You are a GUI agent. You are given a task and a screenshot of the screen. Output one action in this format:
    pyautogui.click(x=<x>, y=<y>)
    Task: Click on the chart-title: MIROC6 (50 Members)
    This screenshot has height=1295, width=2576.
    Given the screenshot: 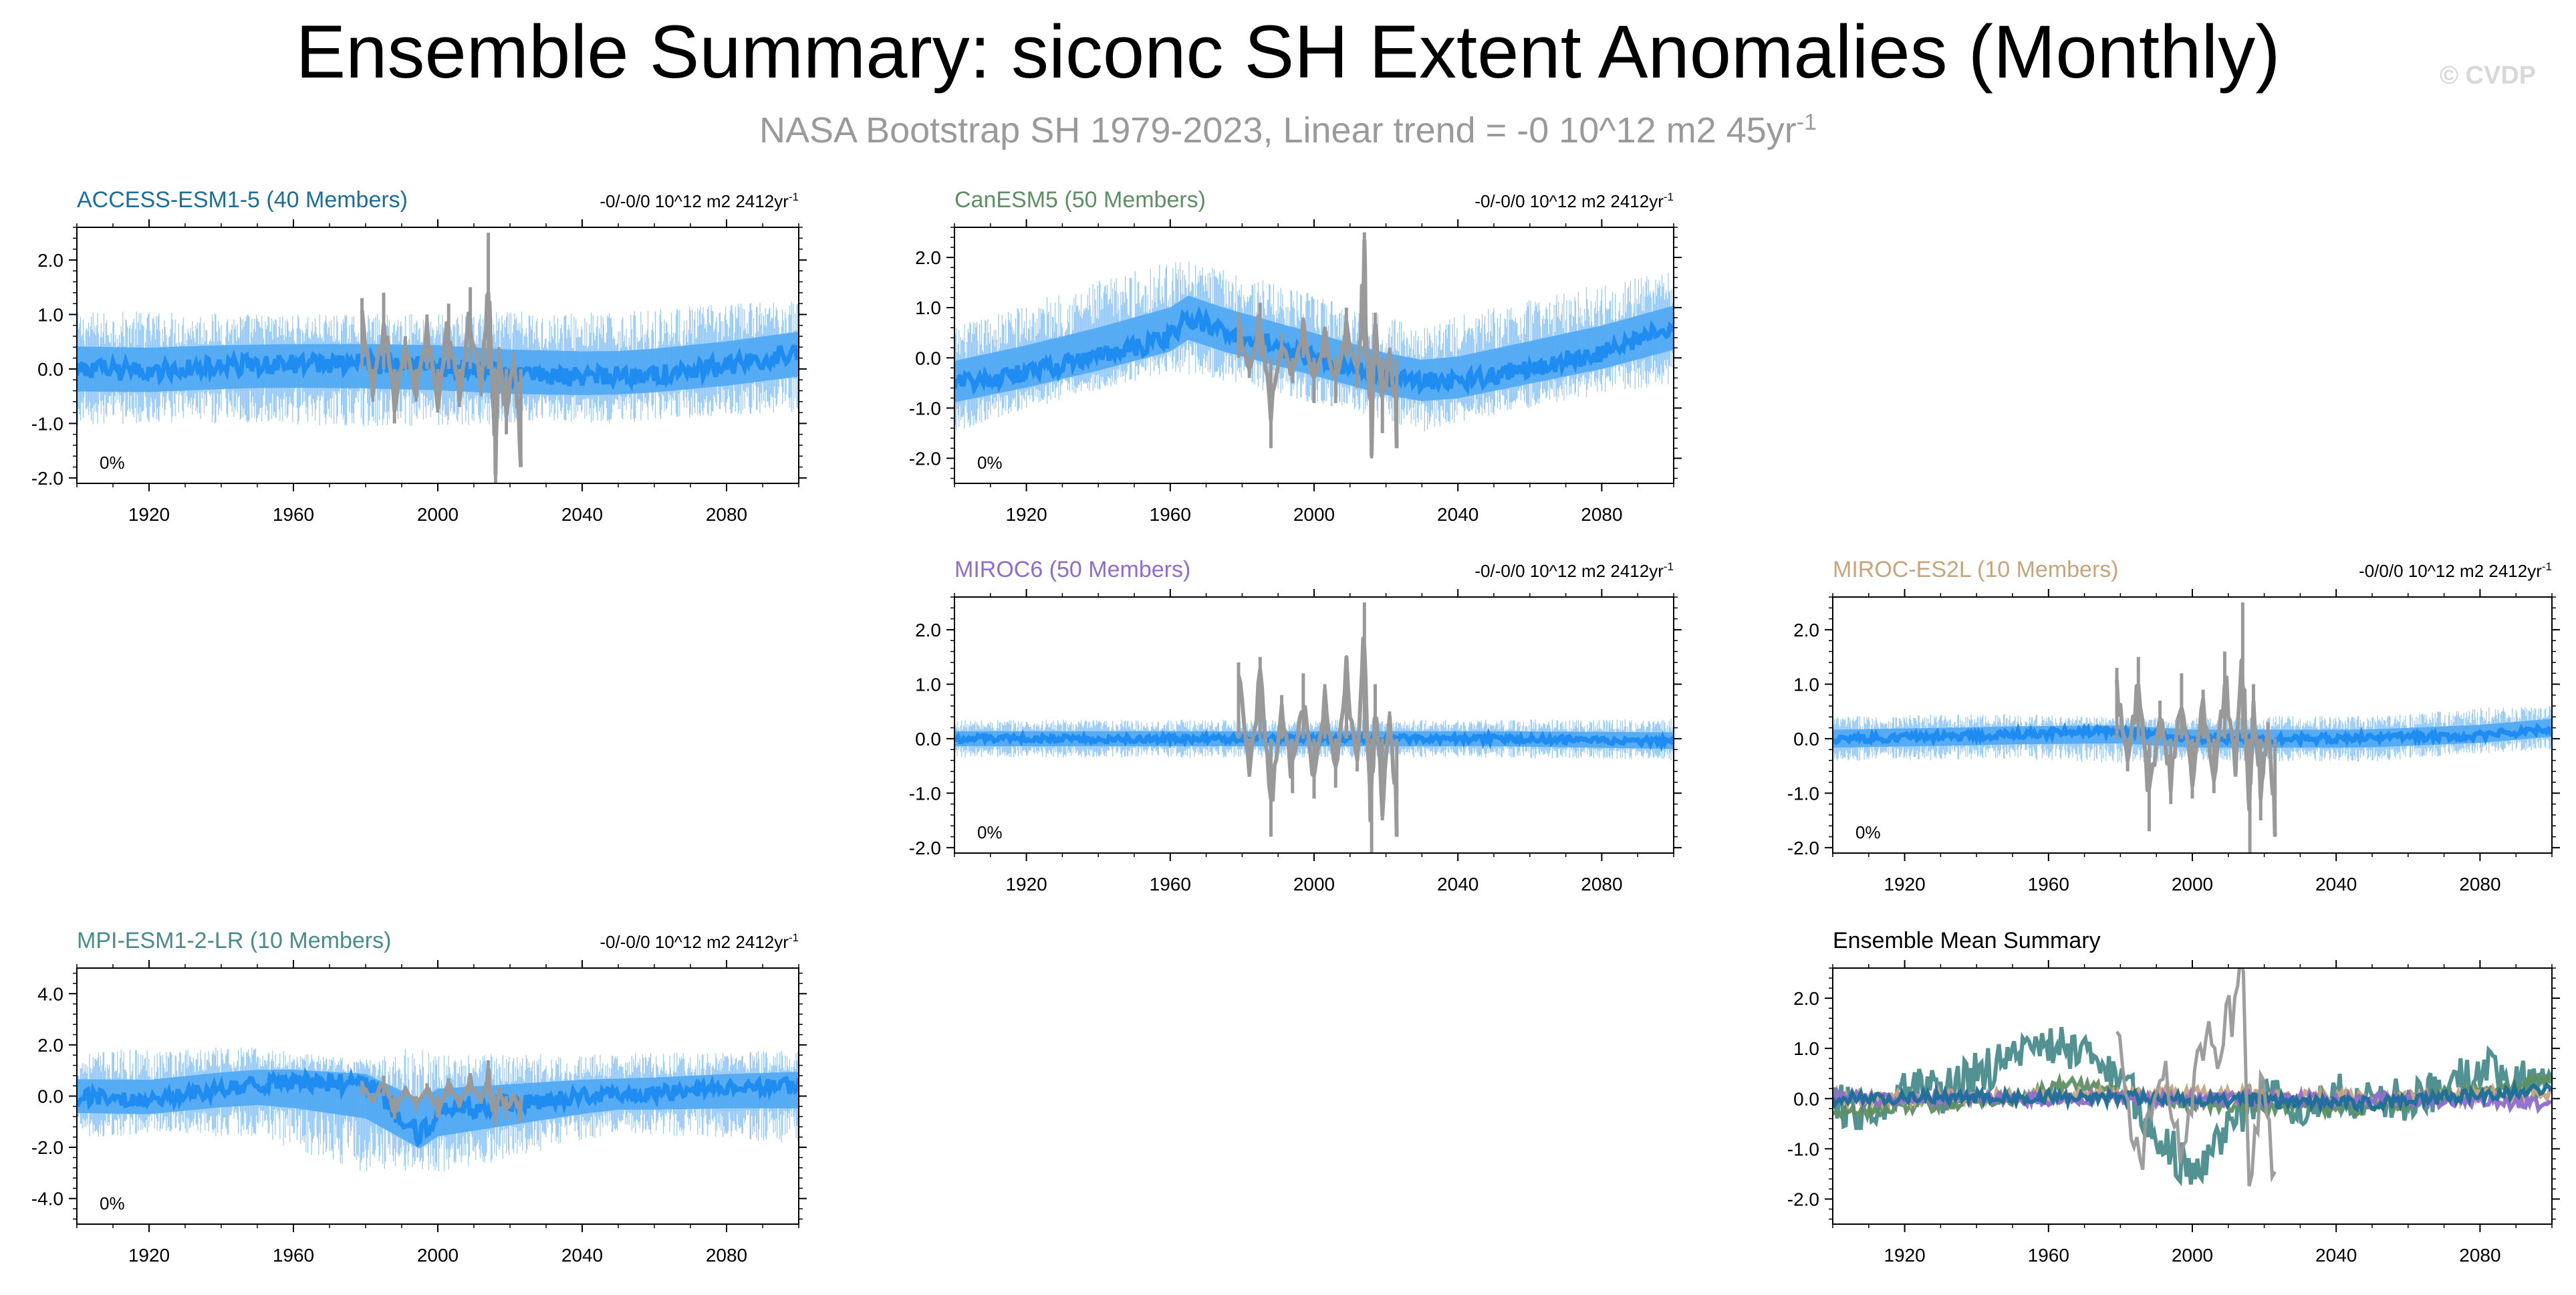 What is the action you would take?
    pyautogui.click(x=1072, y=569)
    